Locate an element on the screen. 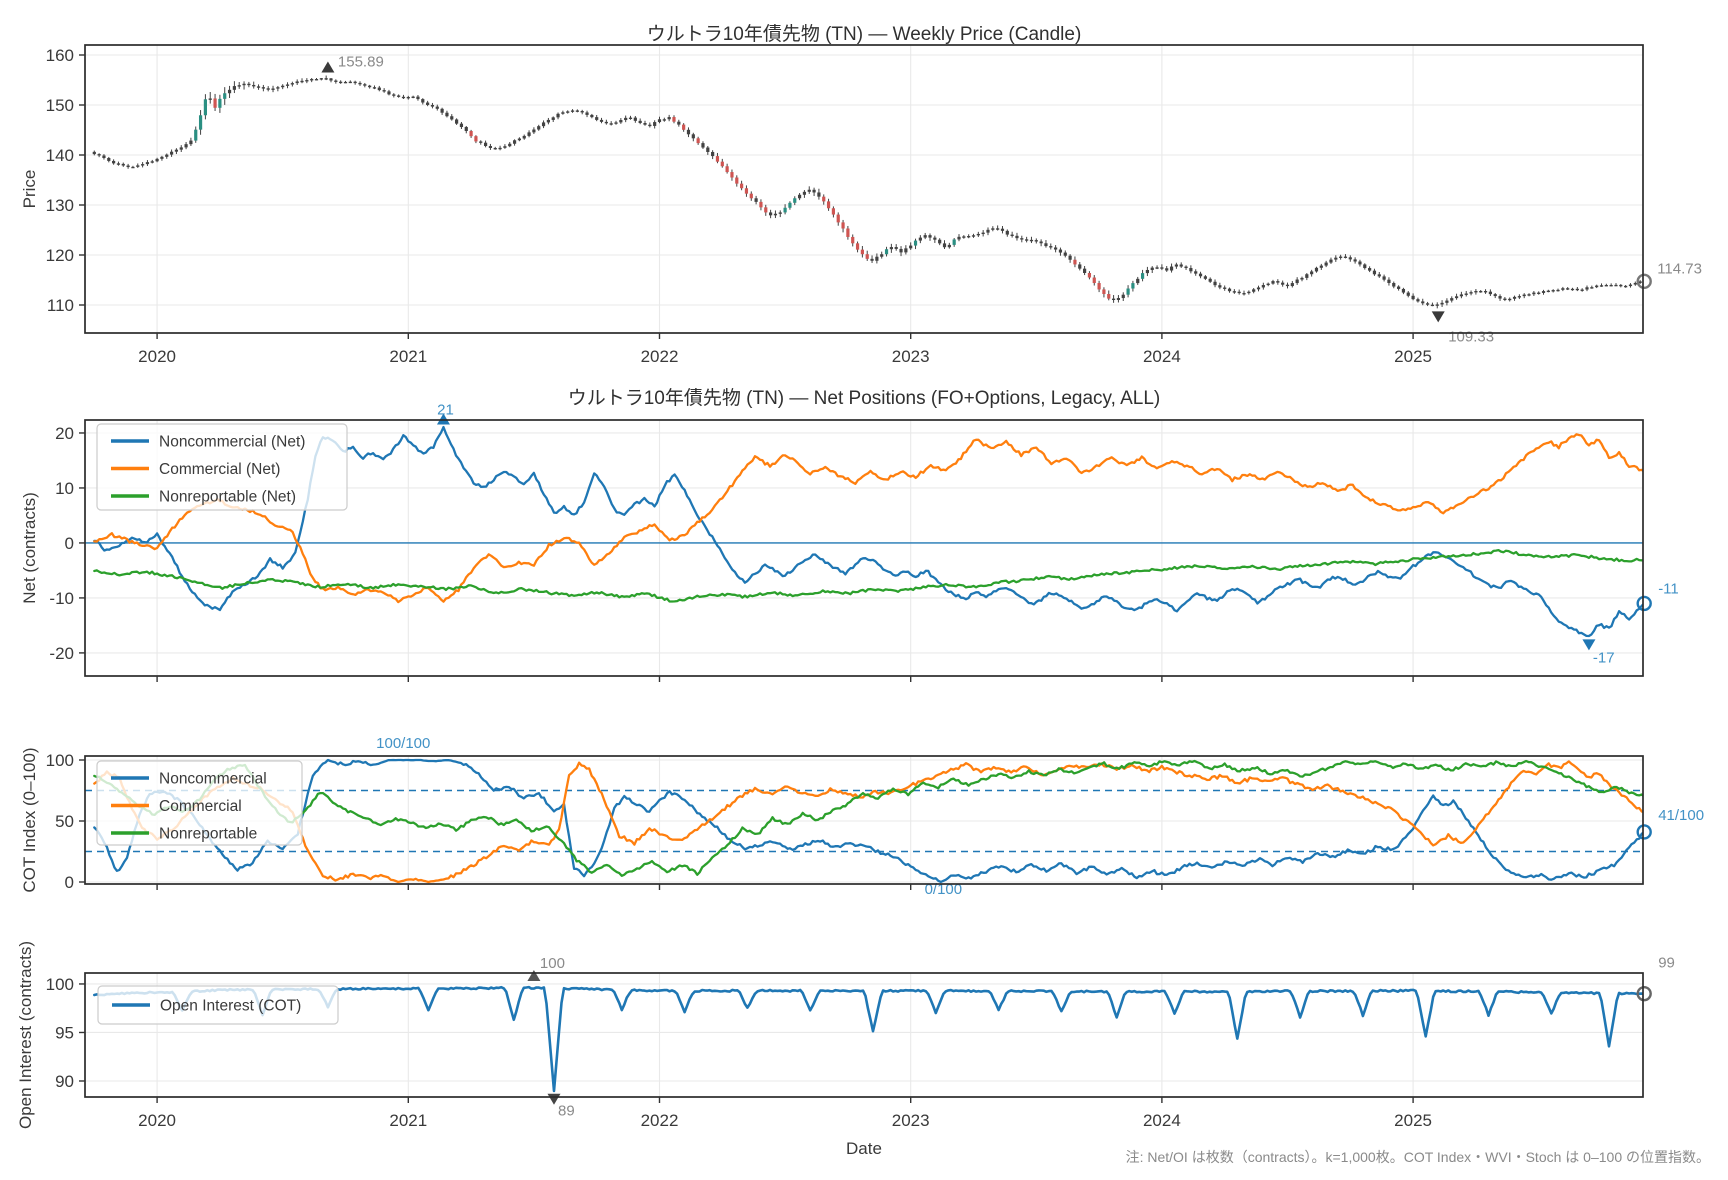 This screenshot has height=1180, width=1728. legend-item-label: Noncommercial (Net) is located at coordinates (232, 442).